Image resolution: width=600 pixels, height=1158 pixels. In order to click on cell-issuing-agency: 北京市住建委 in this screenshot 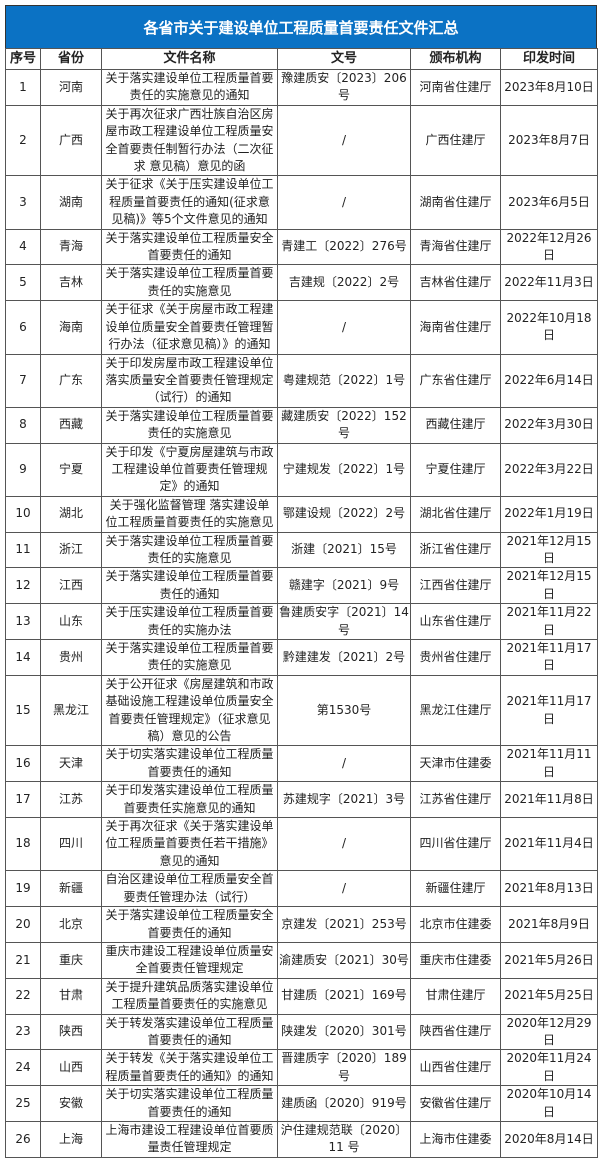, I will do `click(455, 924)`.